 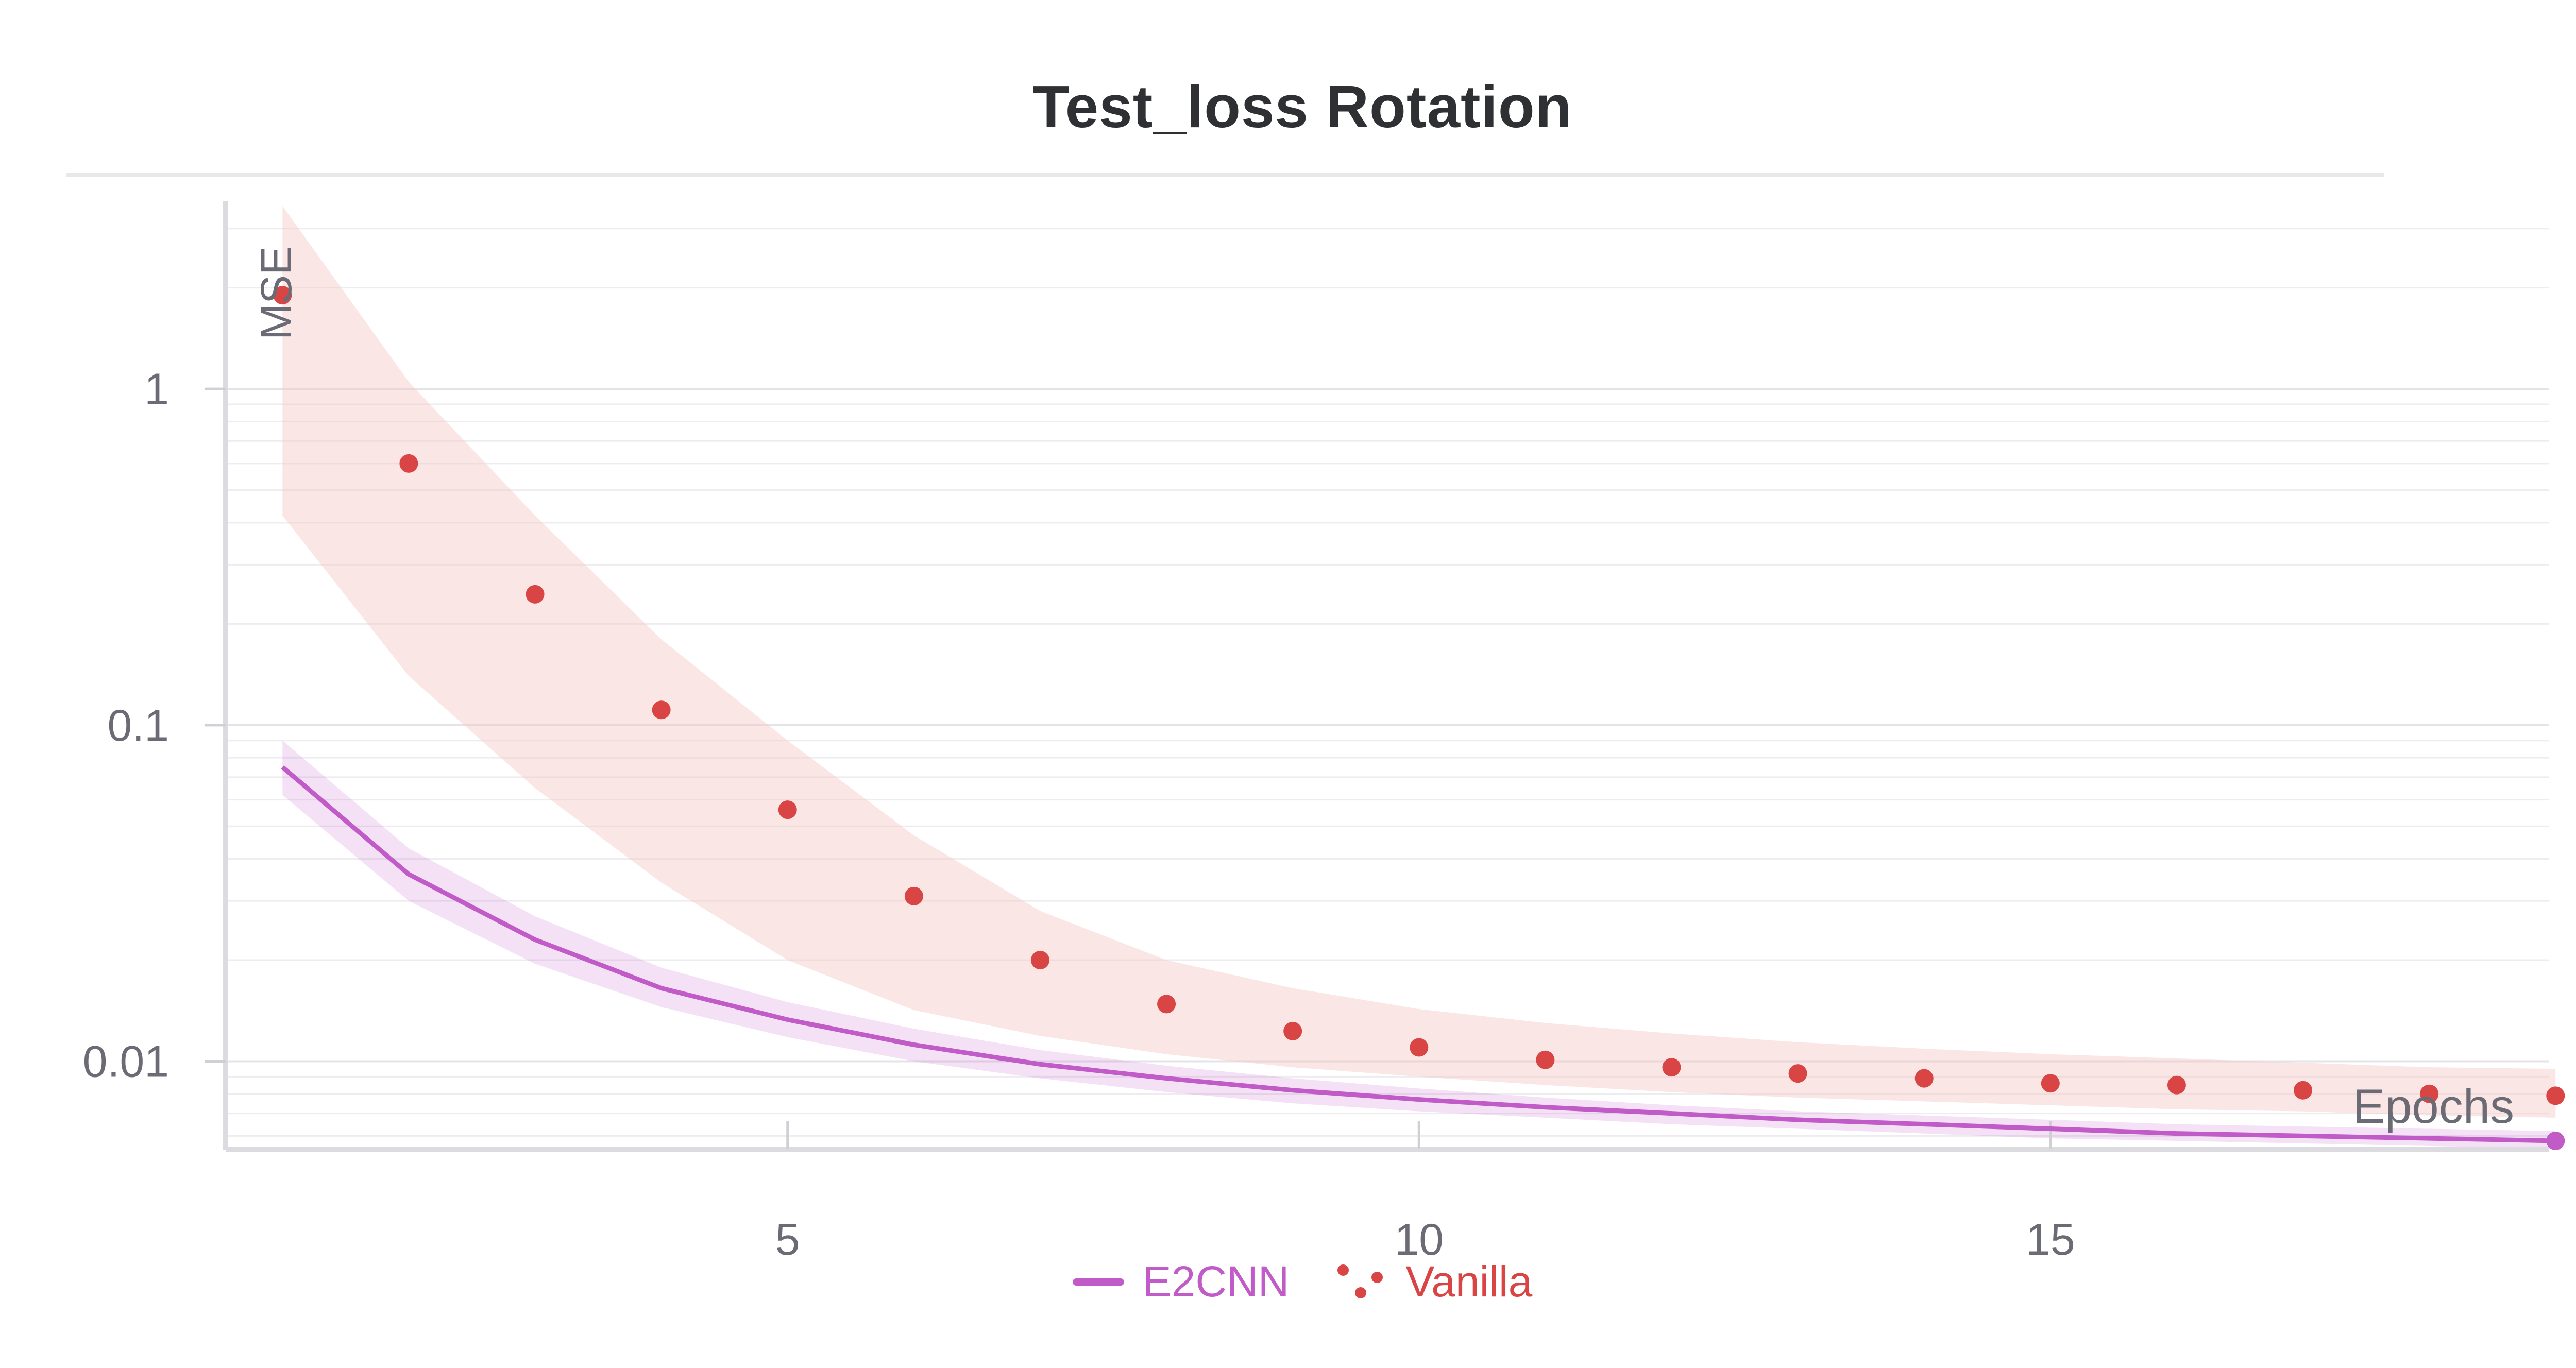 I want to click on y-axis-label: MSE, so click(x=276, y=293).